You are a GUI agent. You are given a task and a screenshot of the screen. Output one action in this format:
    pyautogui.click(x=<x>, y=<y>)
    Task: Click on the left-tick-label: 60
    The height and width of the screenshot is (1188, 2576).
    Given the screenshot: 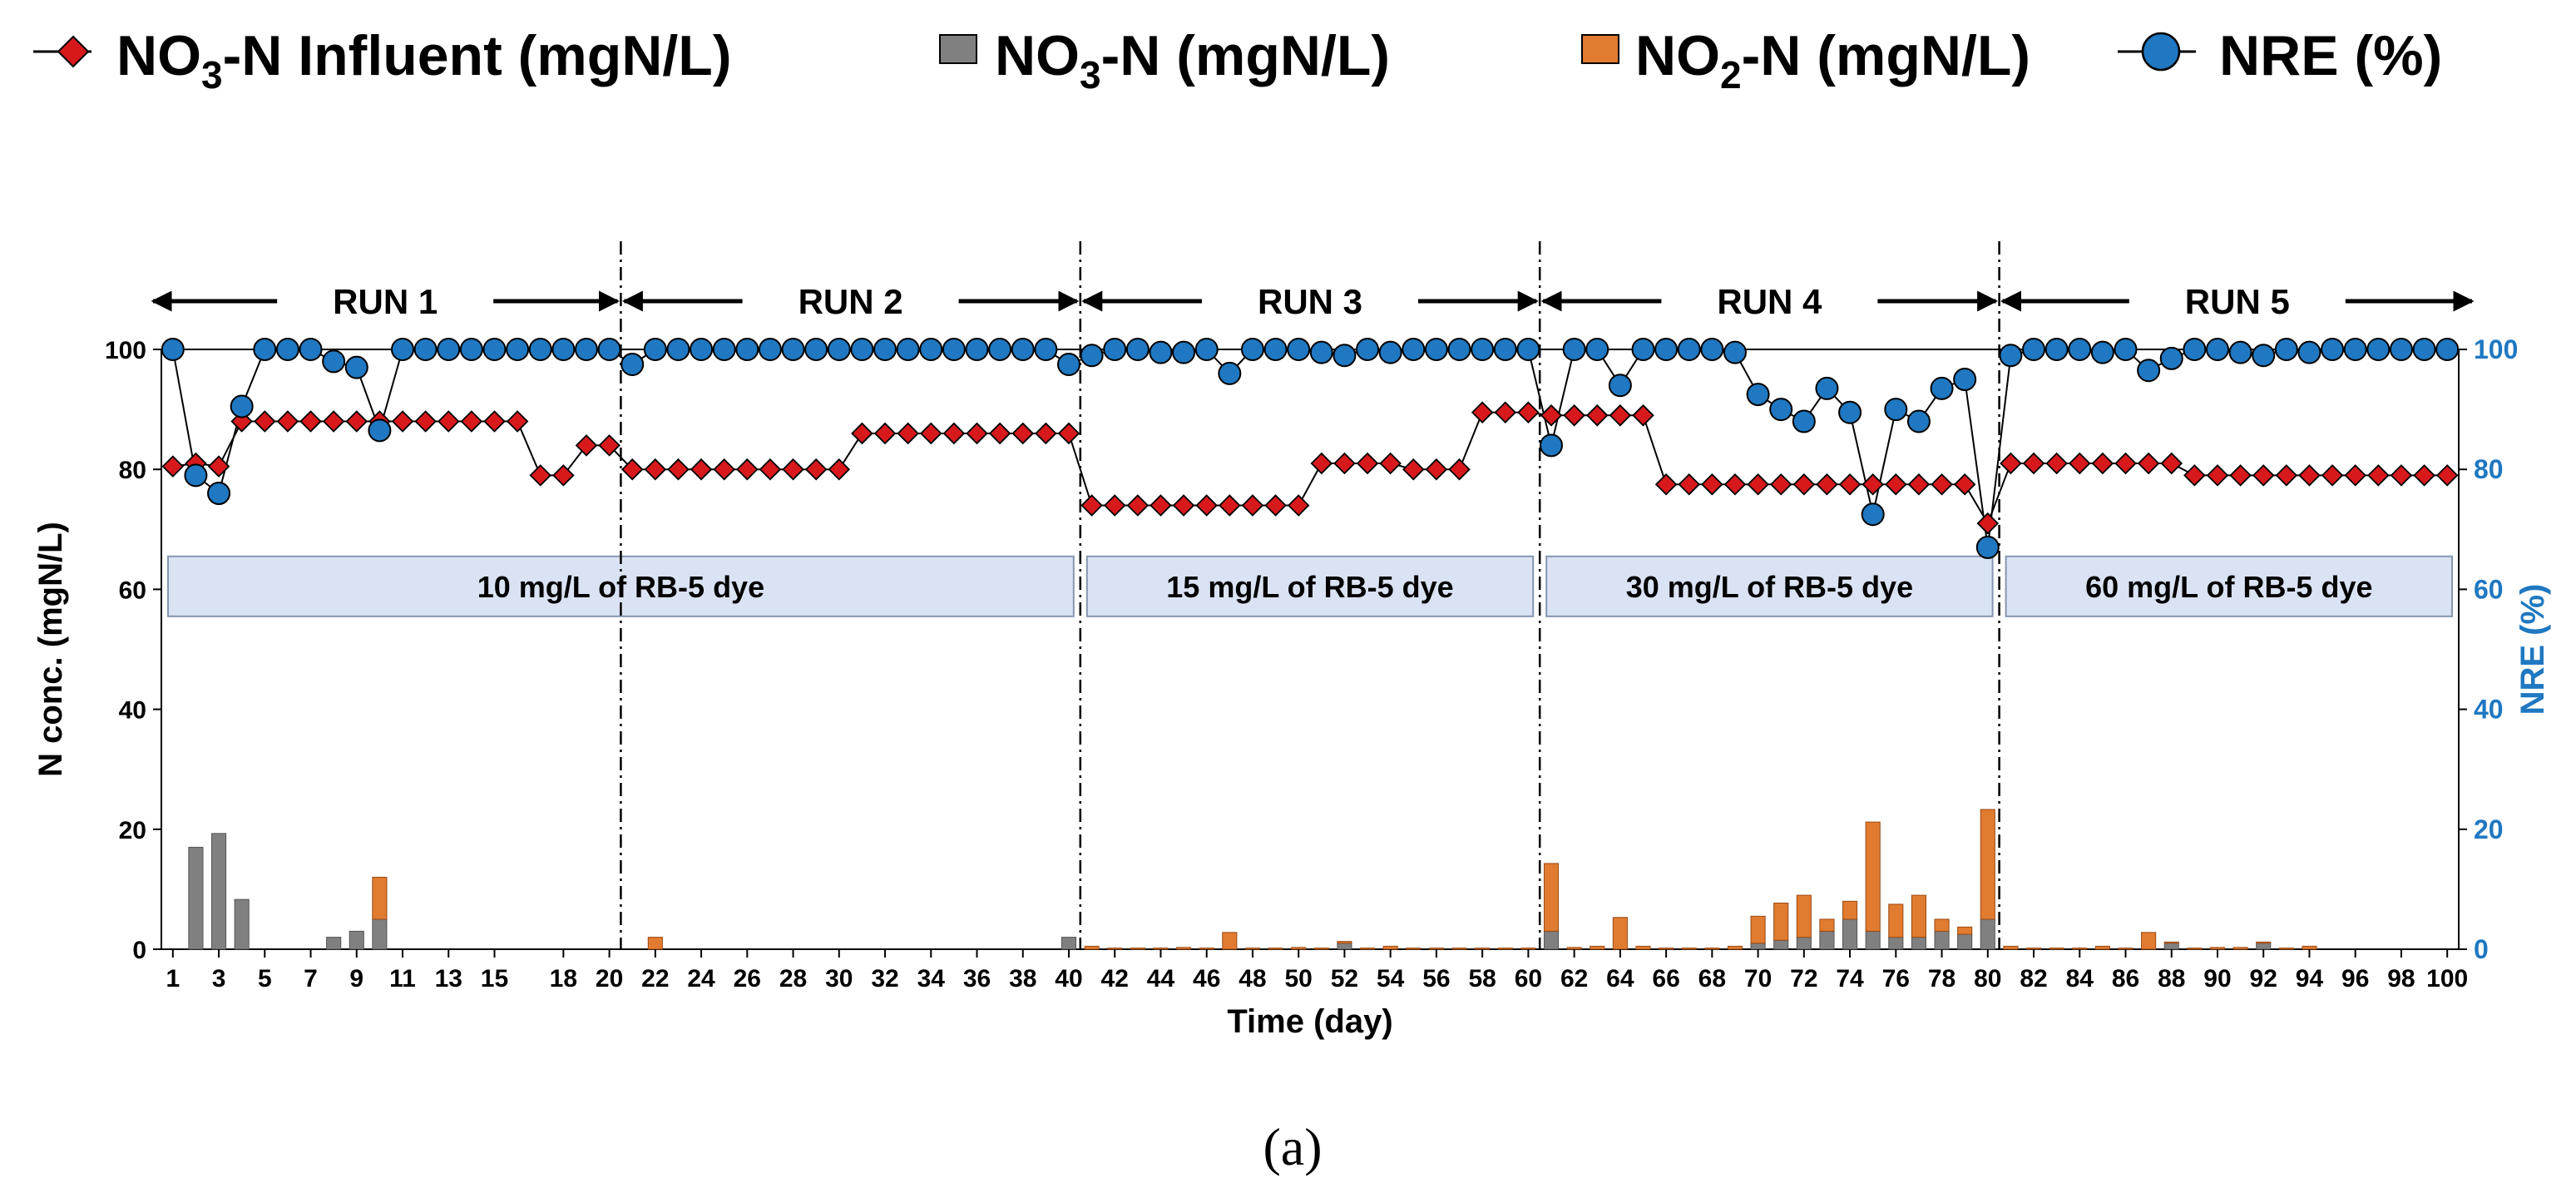 What is the action you would take?
    pyautogui.click(x=132, y=591)
    